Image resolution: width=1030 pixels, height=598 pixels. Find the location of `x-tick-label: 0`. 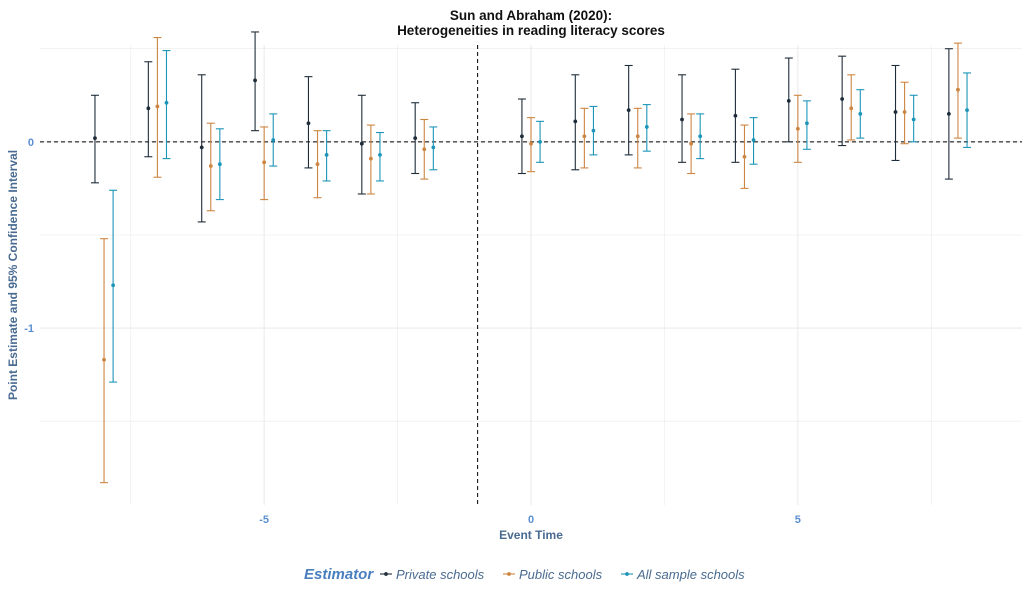

x-tick-label: 0 is located at coordinates (531, 520).